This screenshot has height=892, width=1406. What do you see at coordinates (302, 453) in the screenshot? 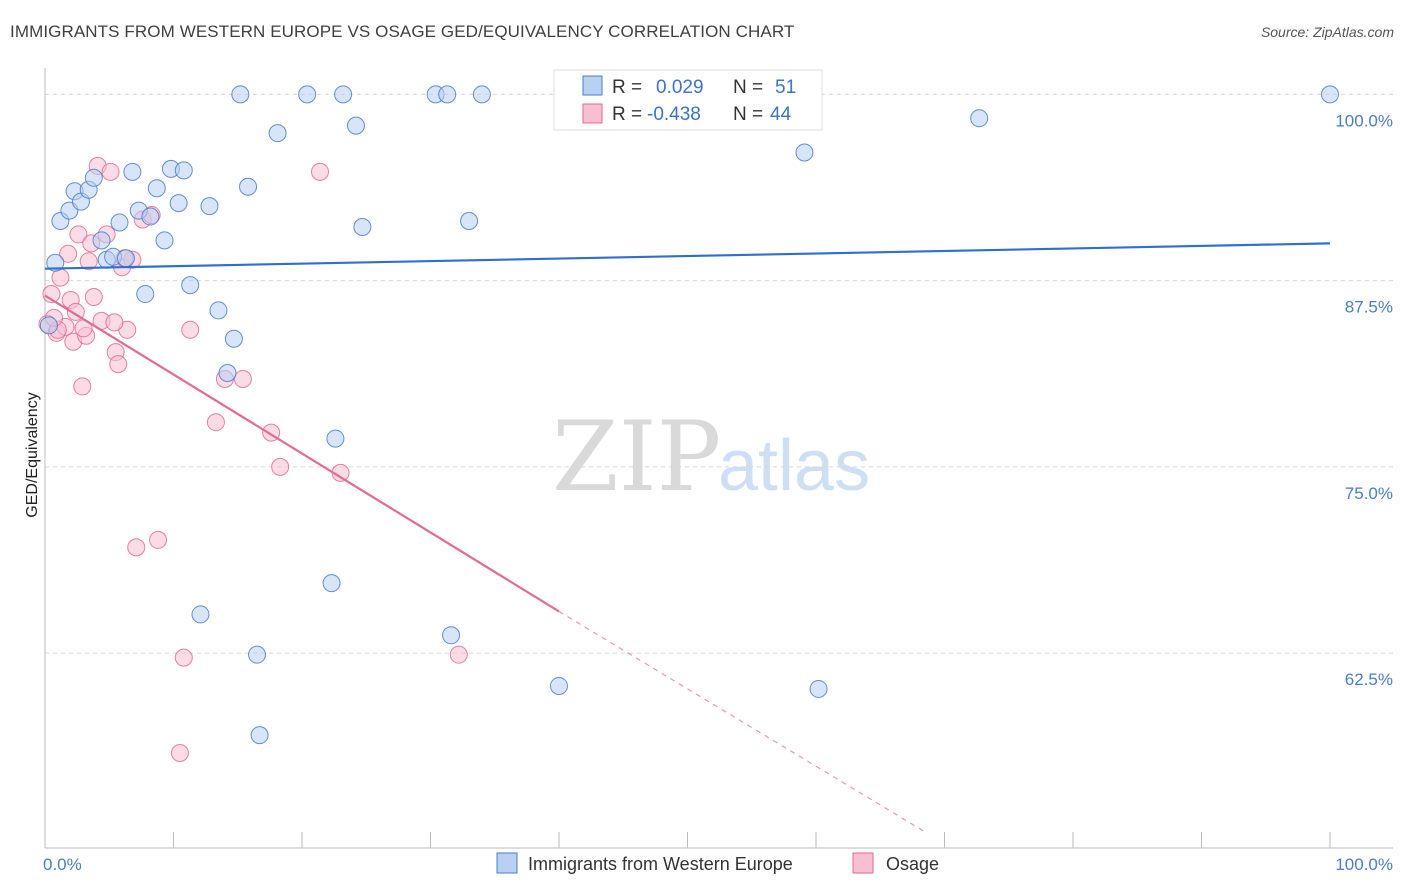
I see `osage-trend-line` at bounding box center [302, 453].